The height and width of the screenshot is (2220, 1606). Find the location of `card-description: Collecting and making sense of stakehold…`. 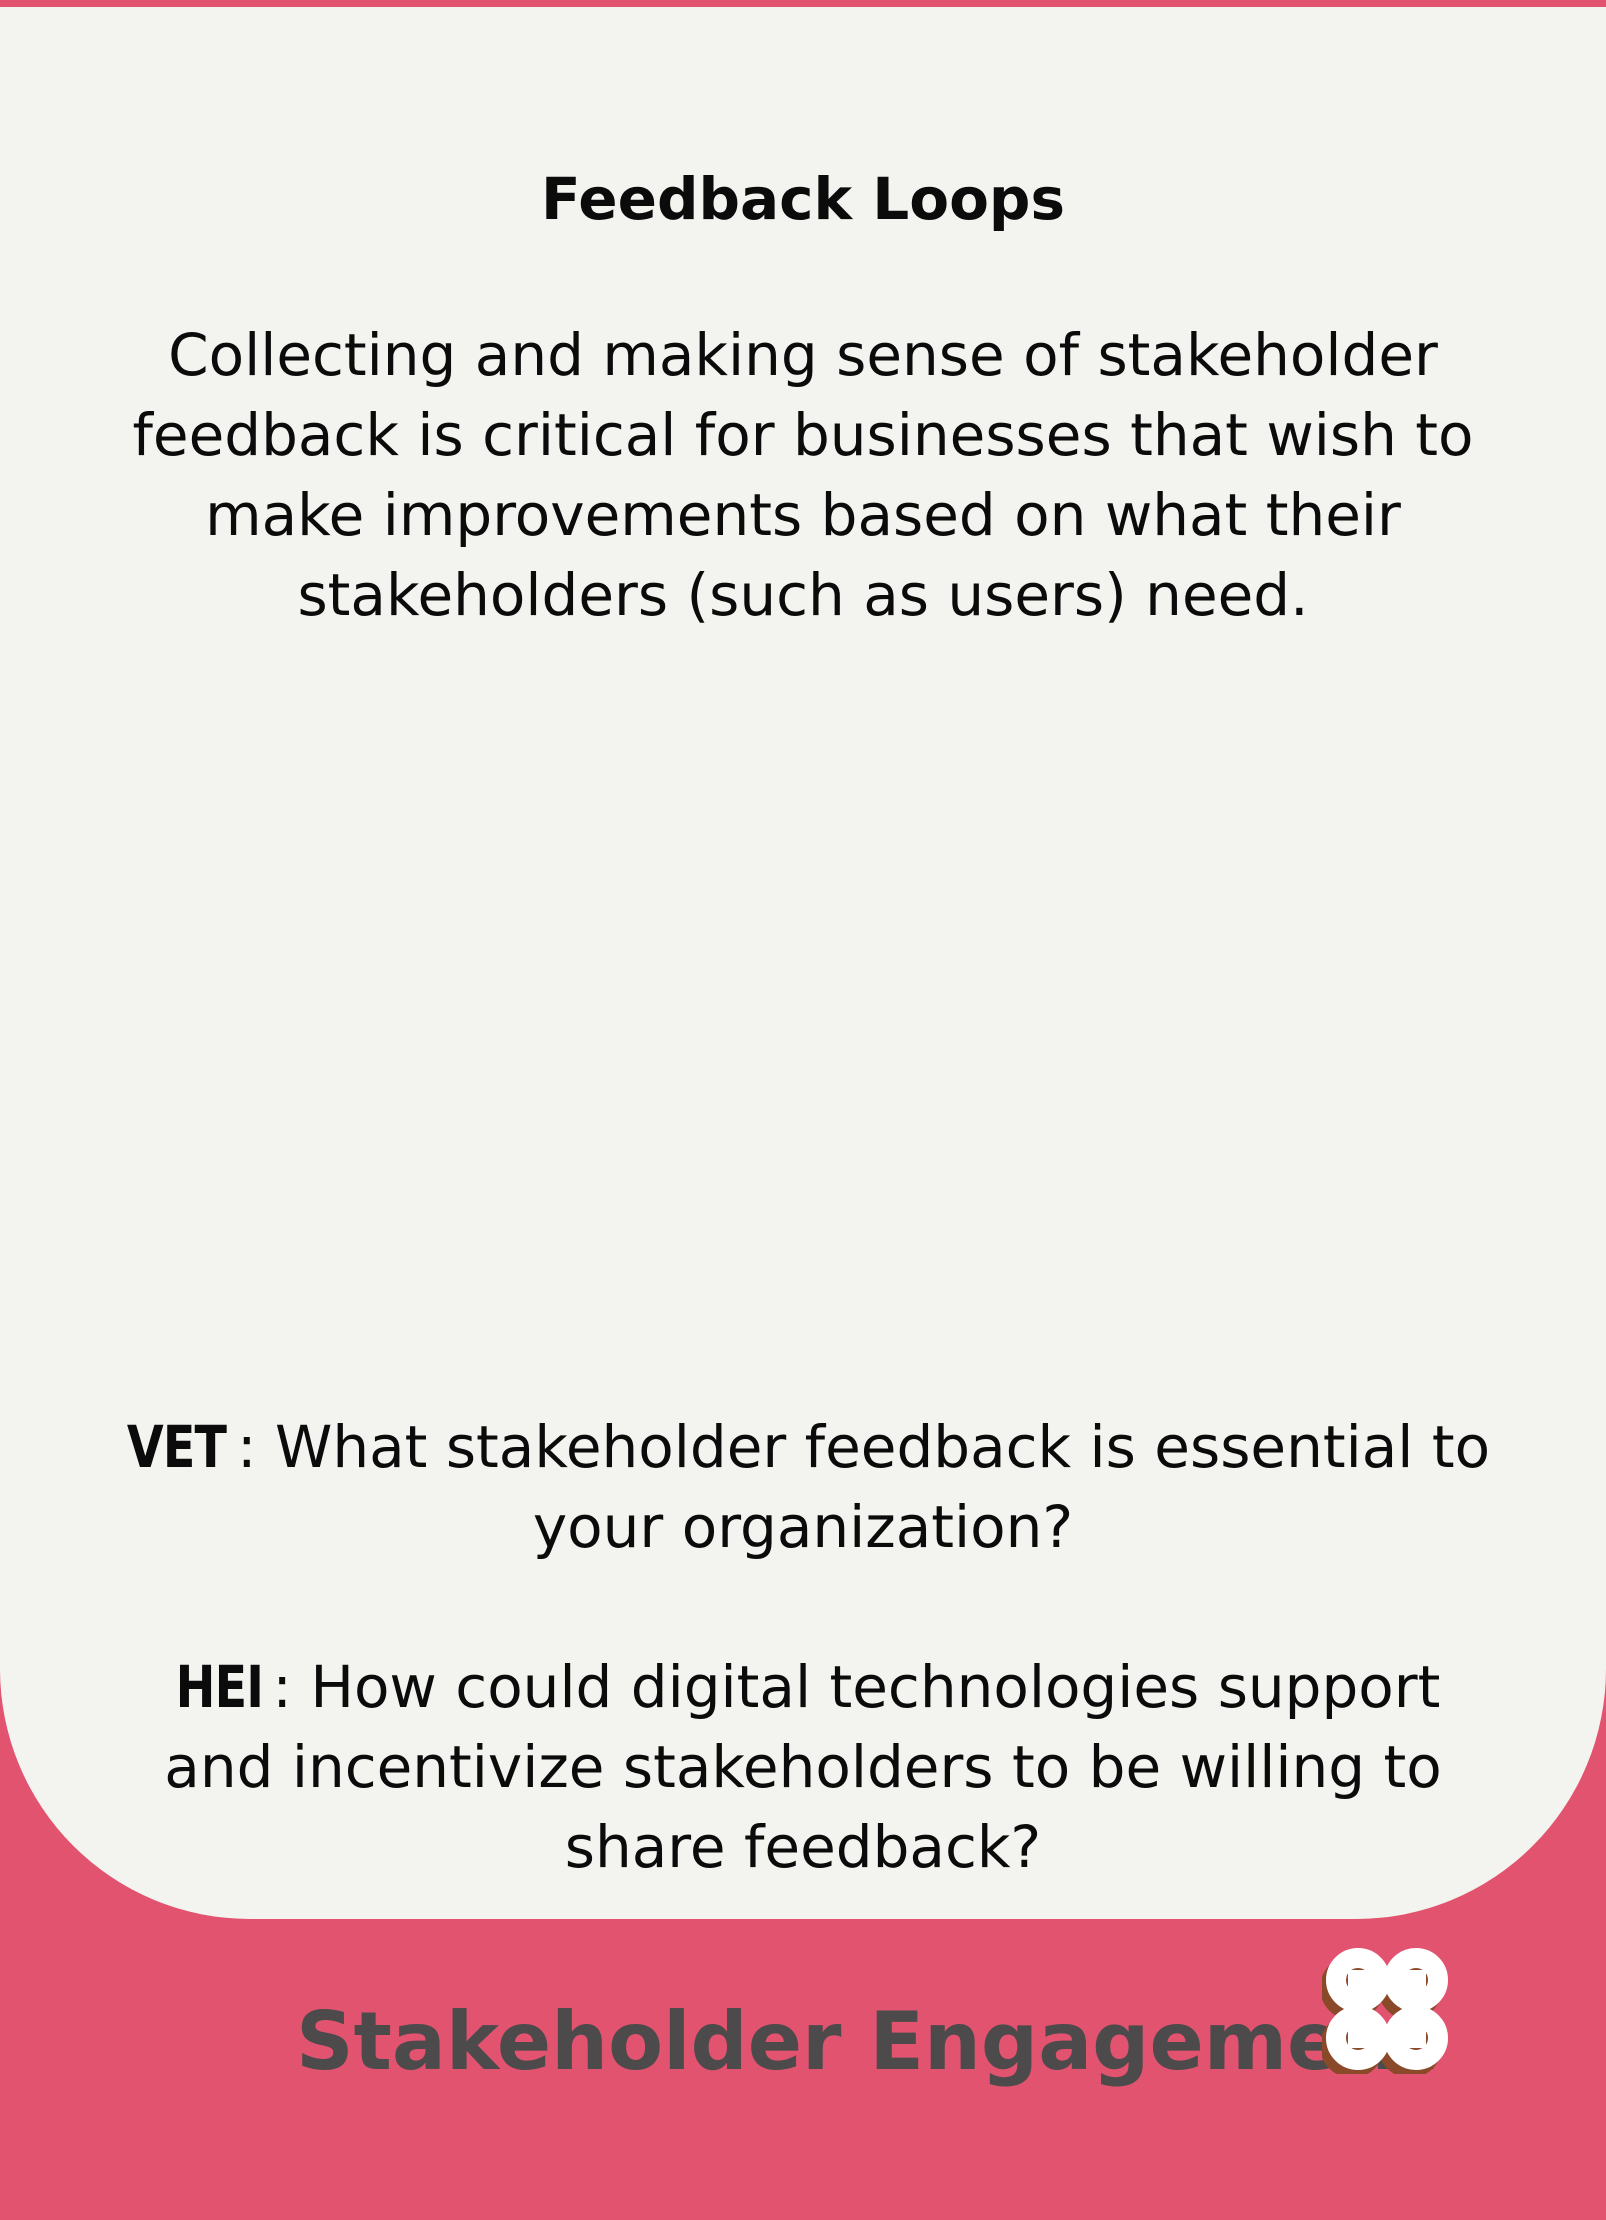

card-description: Collecting and making sense of stakehold… is located at coordinates (803, 475).